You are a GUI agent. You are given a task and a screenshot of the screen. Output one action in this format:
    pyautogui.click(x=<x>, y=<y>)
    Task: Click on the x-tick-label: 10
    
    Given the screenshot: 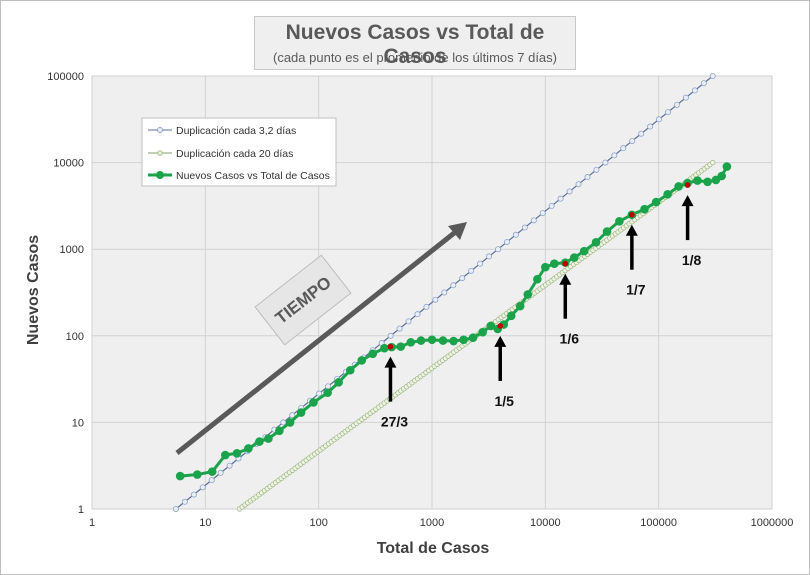 What is the action you would take?
    pyautogui.click(x=205, y=523)
    